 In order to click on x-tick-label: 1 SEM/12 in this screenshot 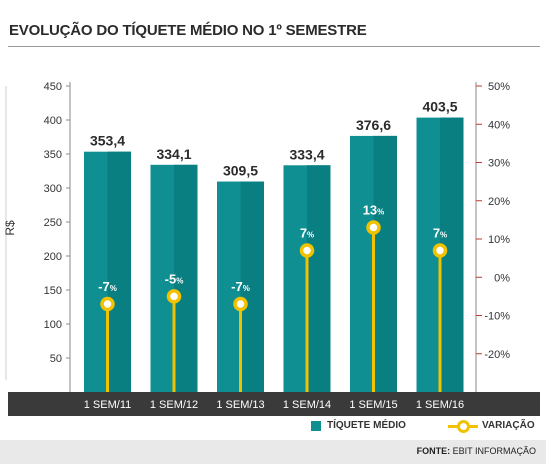, I will do `click(174, 405)`.